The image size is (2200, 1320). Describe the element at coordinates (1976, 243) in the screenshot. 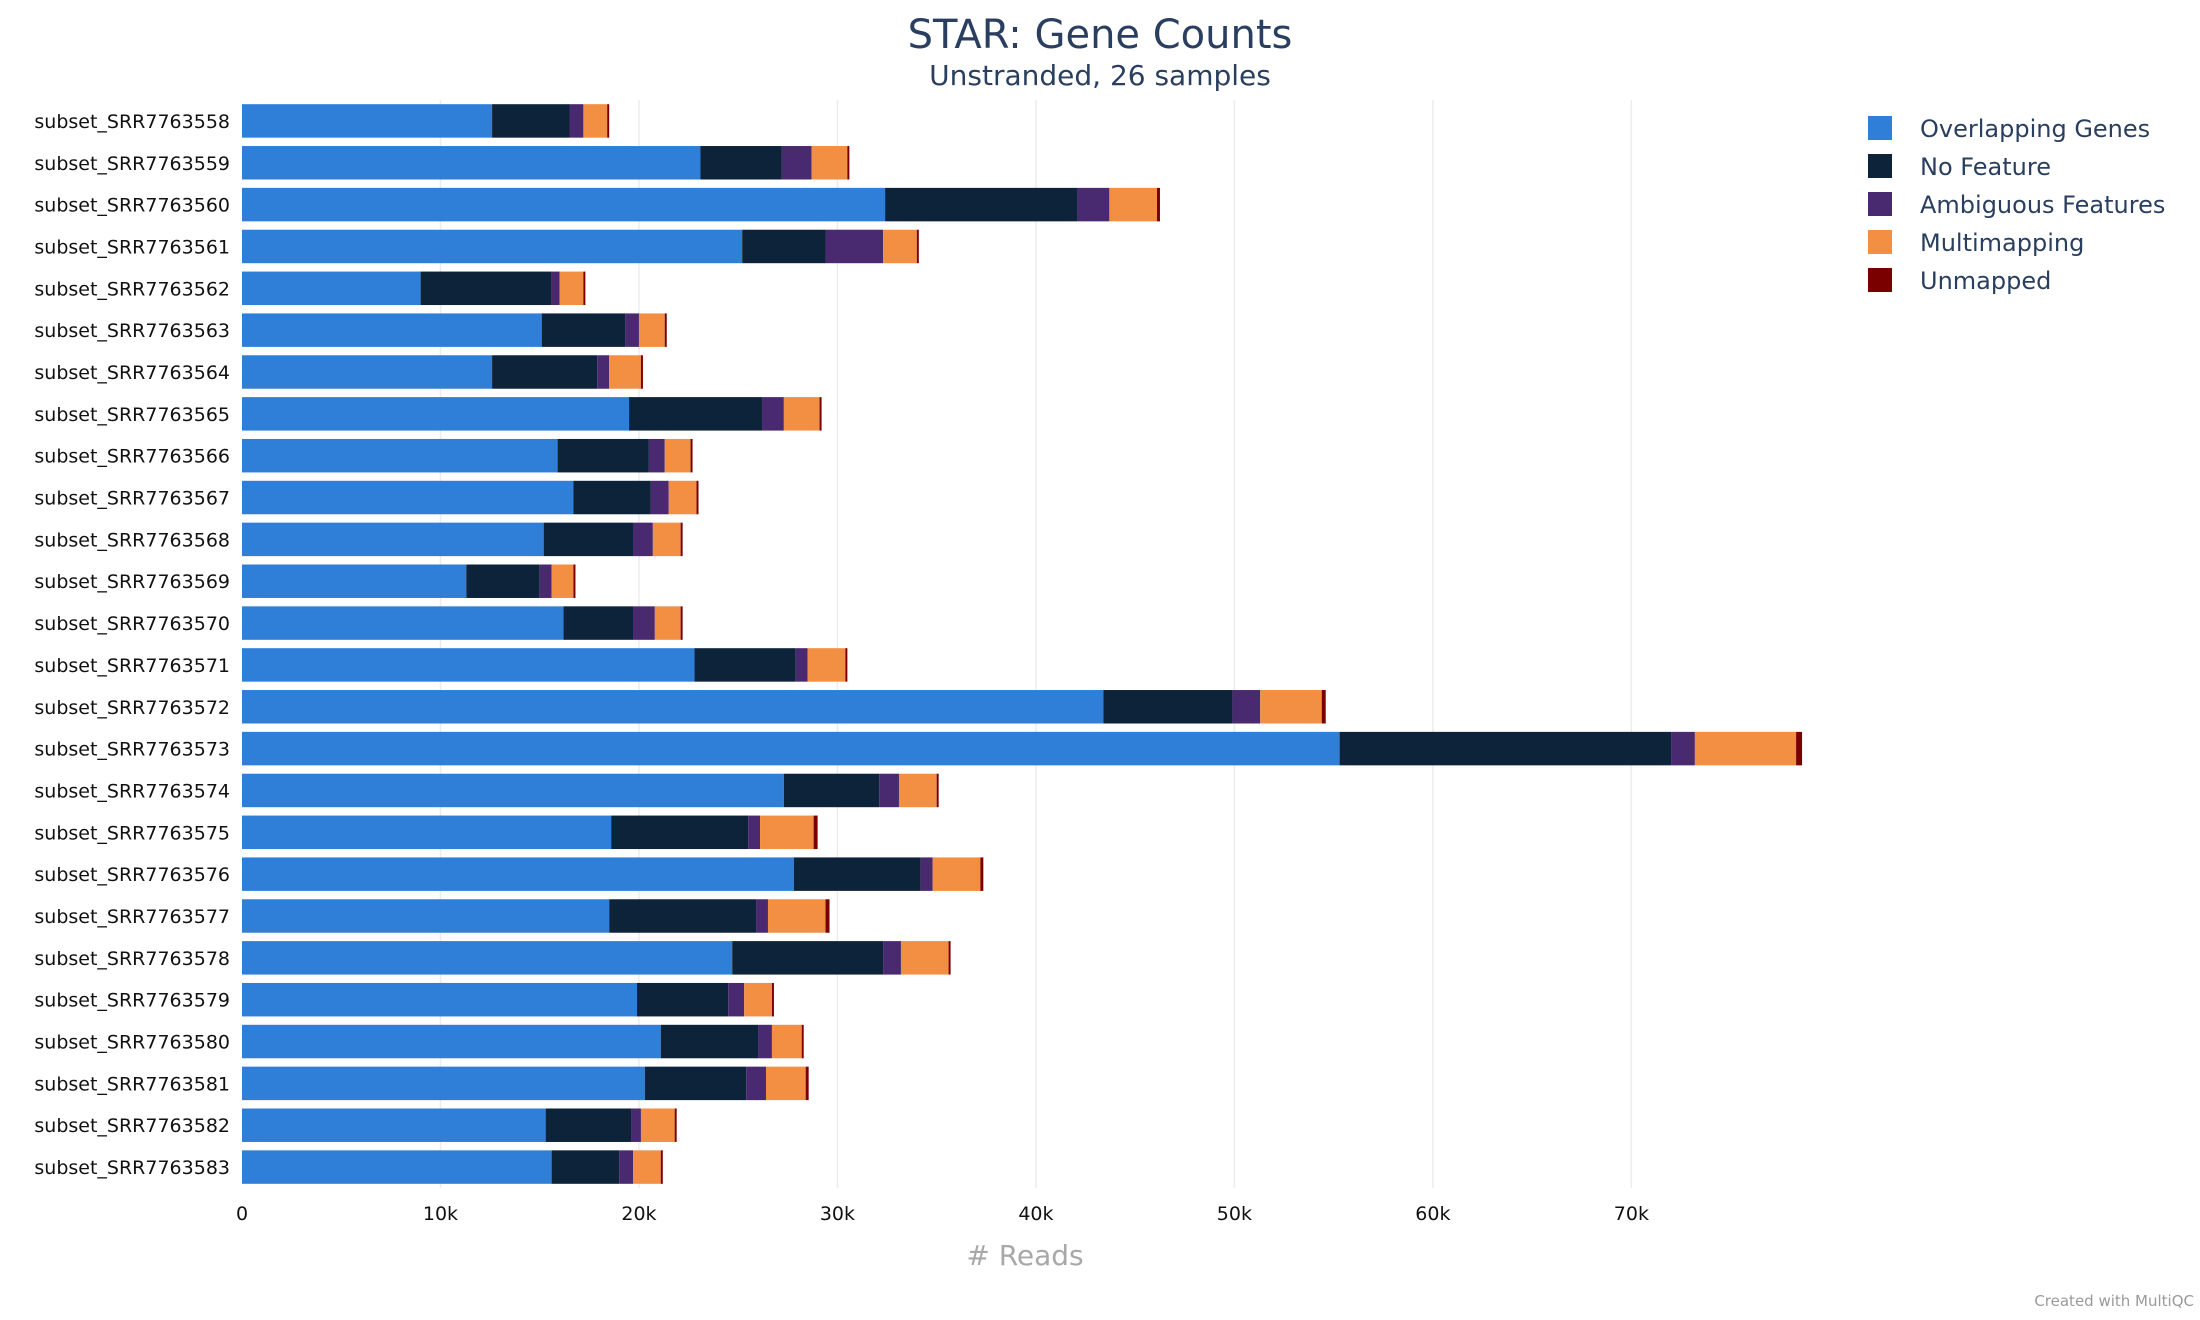

I see `legend-item: Multimapping` at that location.